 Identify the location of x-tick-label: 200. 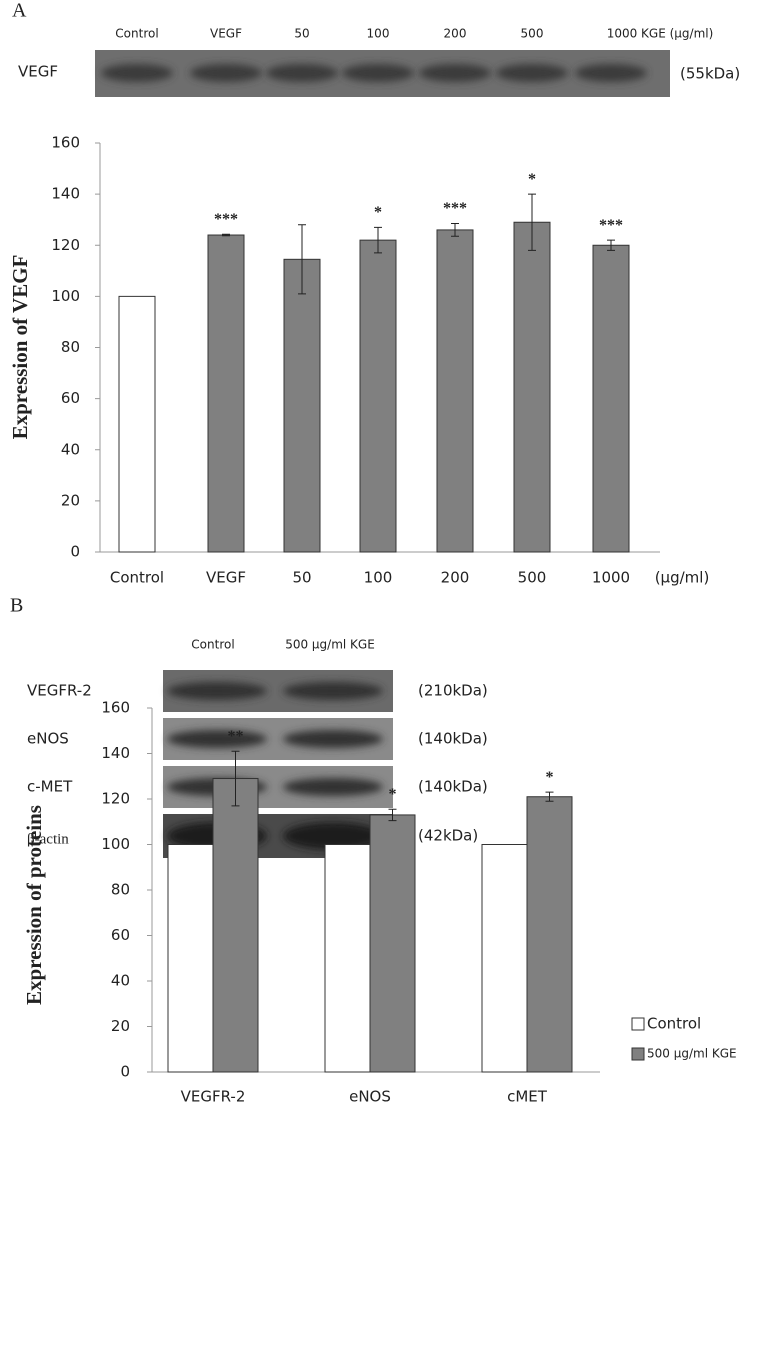
(455, 578).